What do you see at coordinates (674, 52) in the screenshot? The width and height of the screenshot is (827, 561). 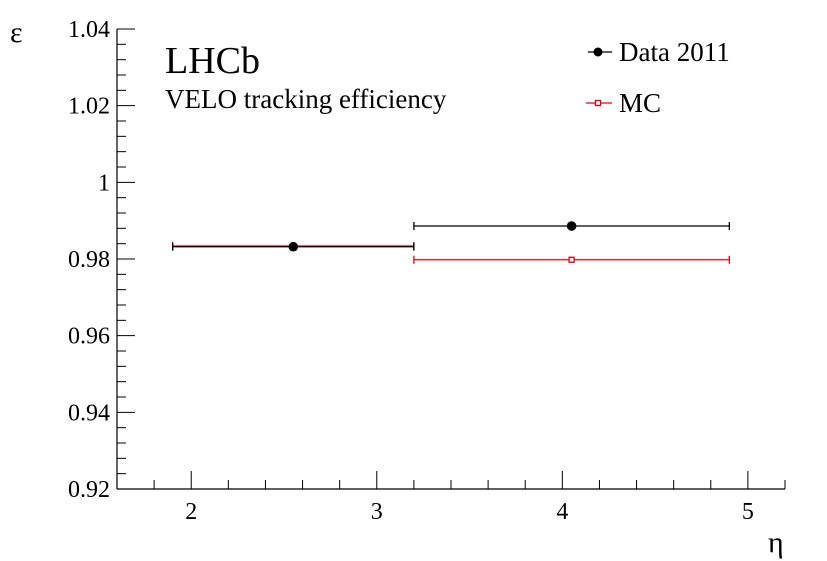 I see `legend-data-label: Data 2011` at bounding box center [674, 52].